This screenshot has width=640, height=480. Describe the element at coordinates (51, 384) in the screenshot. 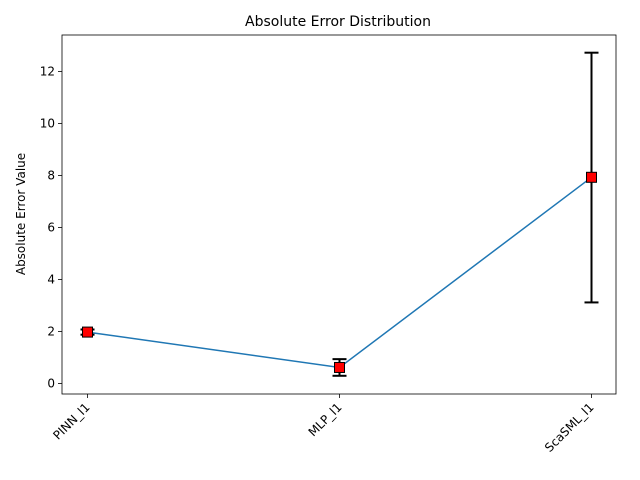

I see `y-tick-label: 0` at that location.